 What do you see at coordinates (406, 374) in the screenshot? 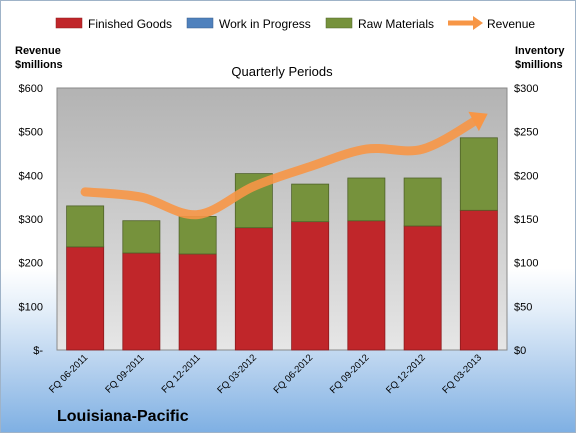
I see `x-tick-label: FQ 12-2012` at bounding box center [406, 374].